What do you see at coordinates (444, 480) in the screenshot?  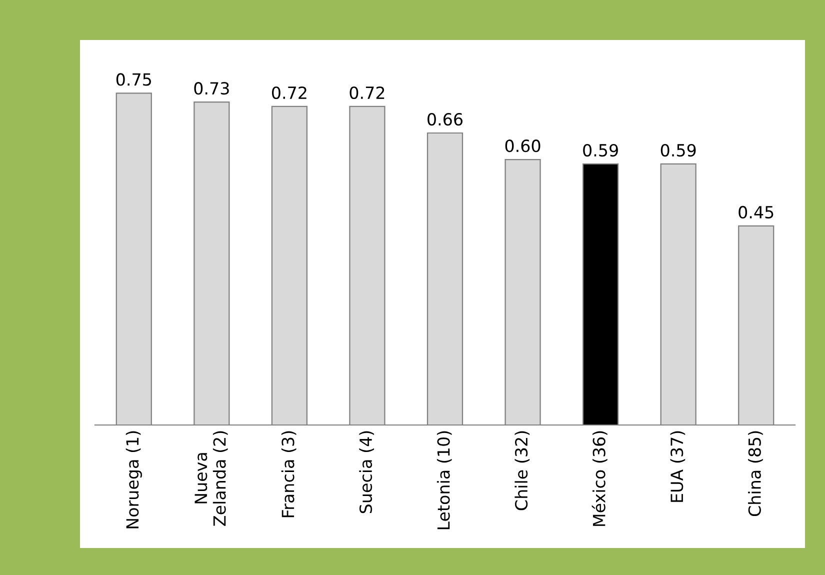 I see `x-tick-label: Letonia (10)` at bounding box center [444, 480].